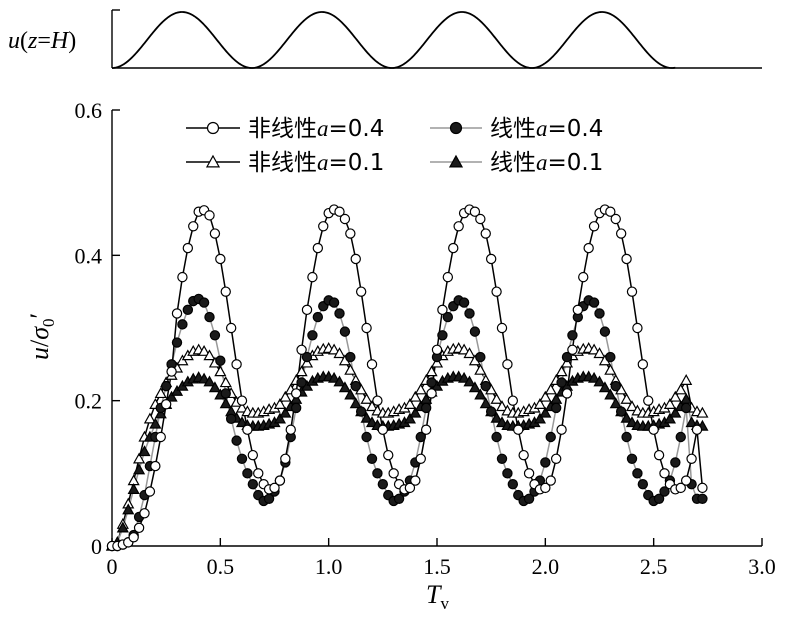 The image size is (800, 619). Describe the element at coordinates (546, 163) in the screenshot. I see `legend-label: 线性a=0.1` at that location.